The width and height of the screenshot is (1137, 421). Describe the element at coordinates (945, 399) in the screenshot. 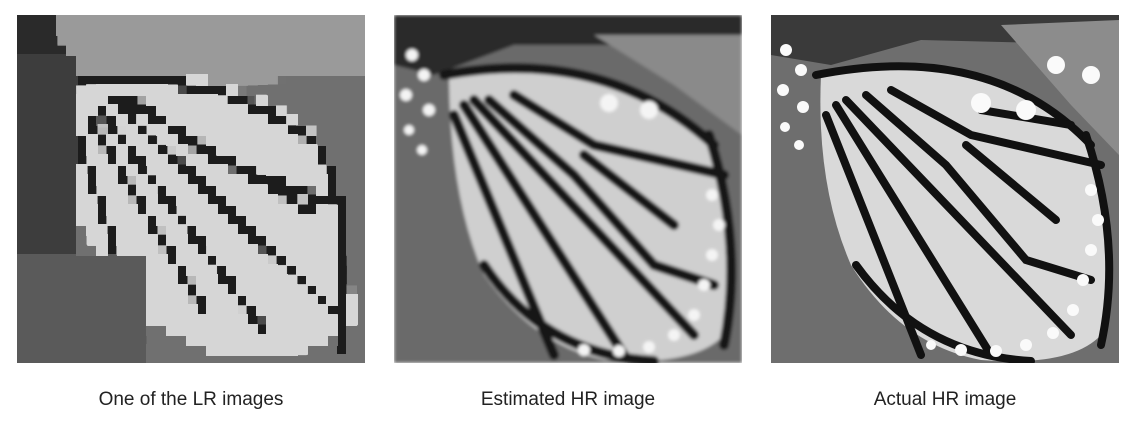

I see `actual-hr-image-caption: Actual HR image` at that location.